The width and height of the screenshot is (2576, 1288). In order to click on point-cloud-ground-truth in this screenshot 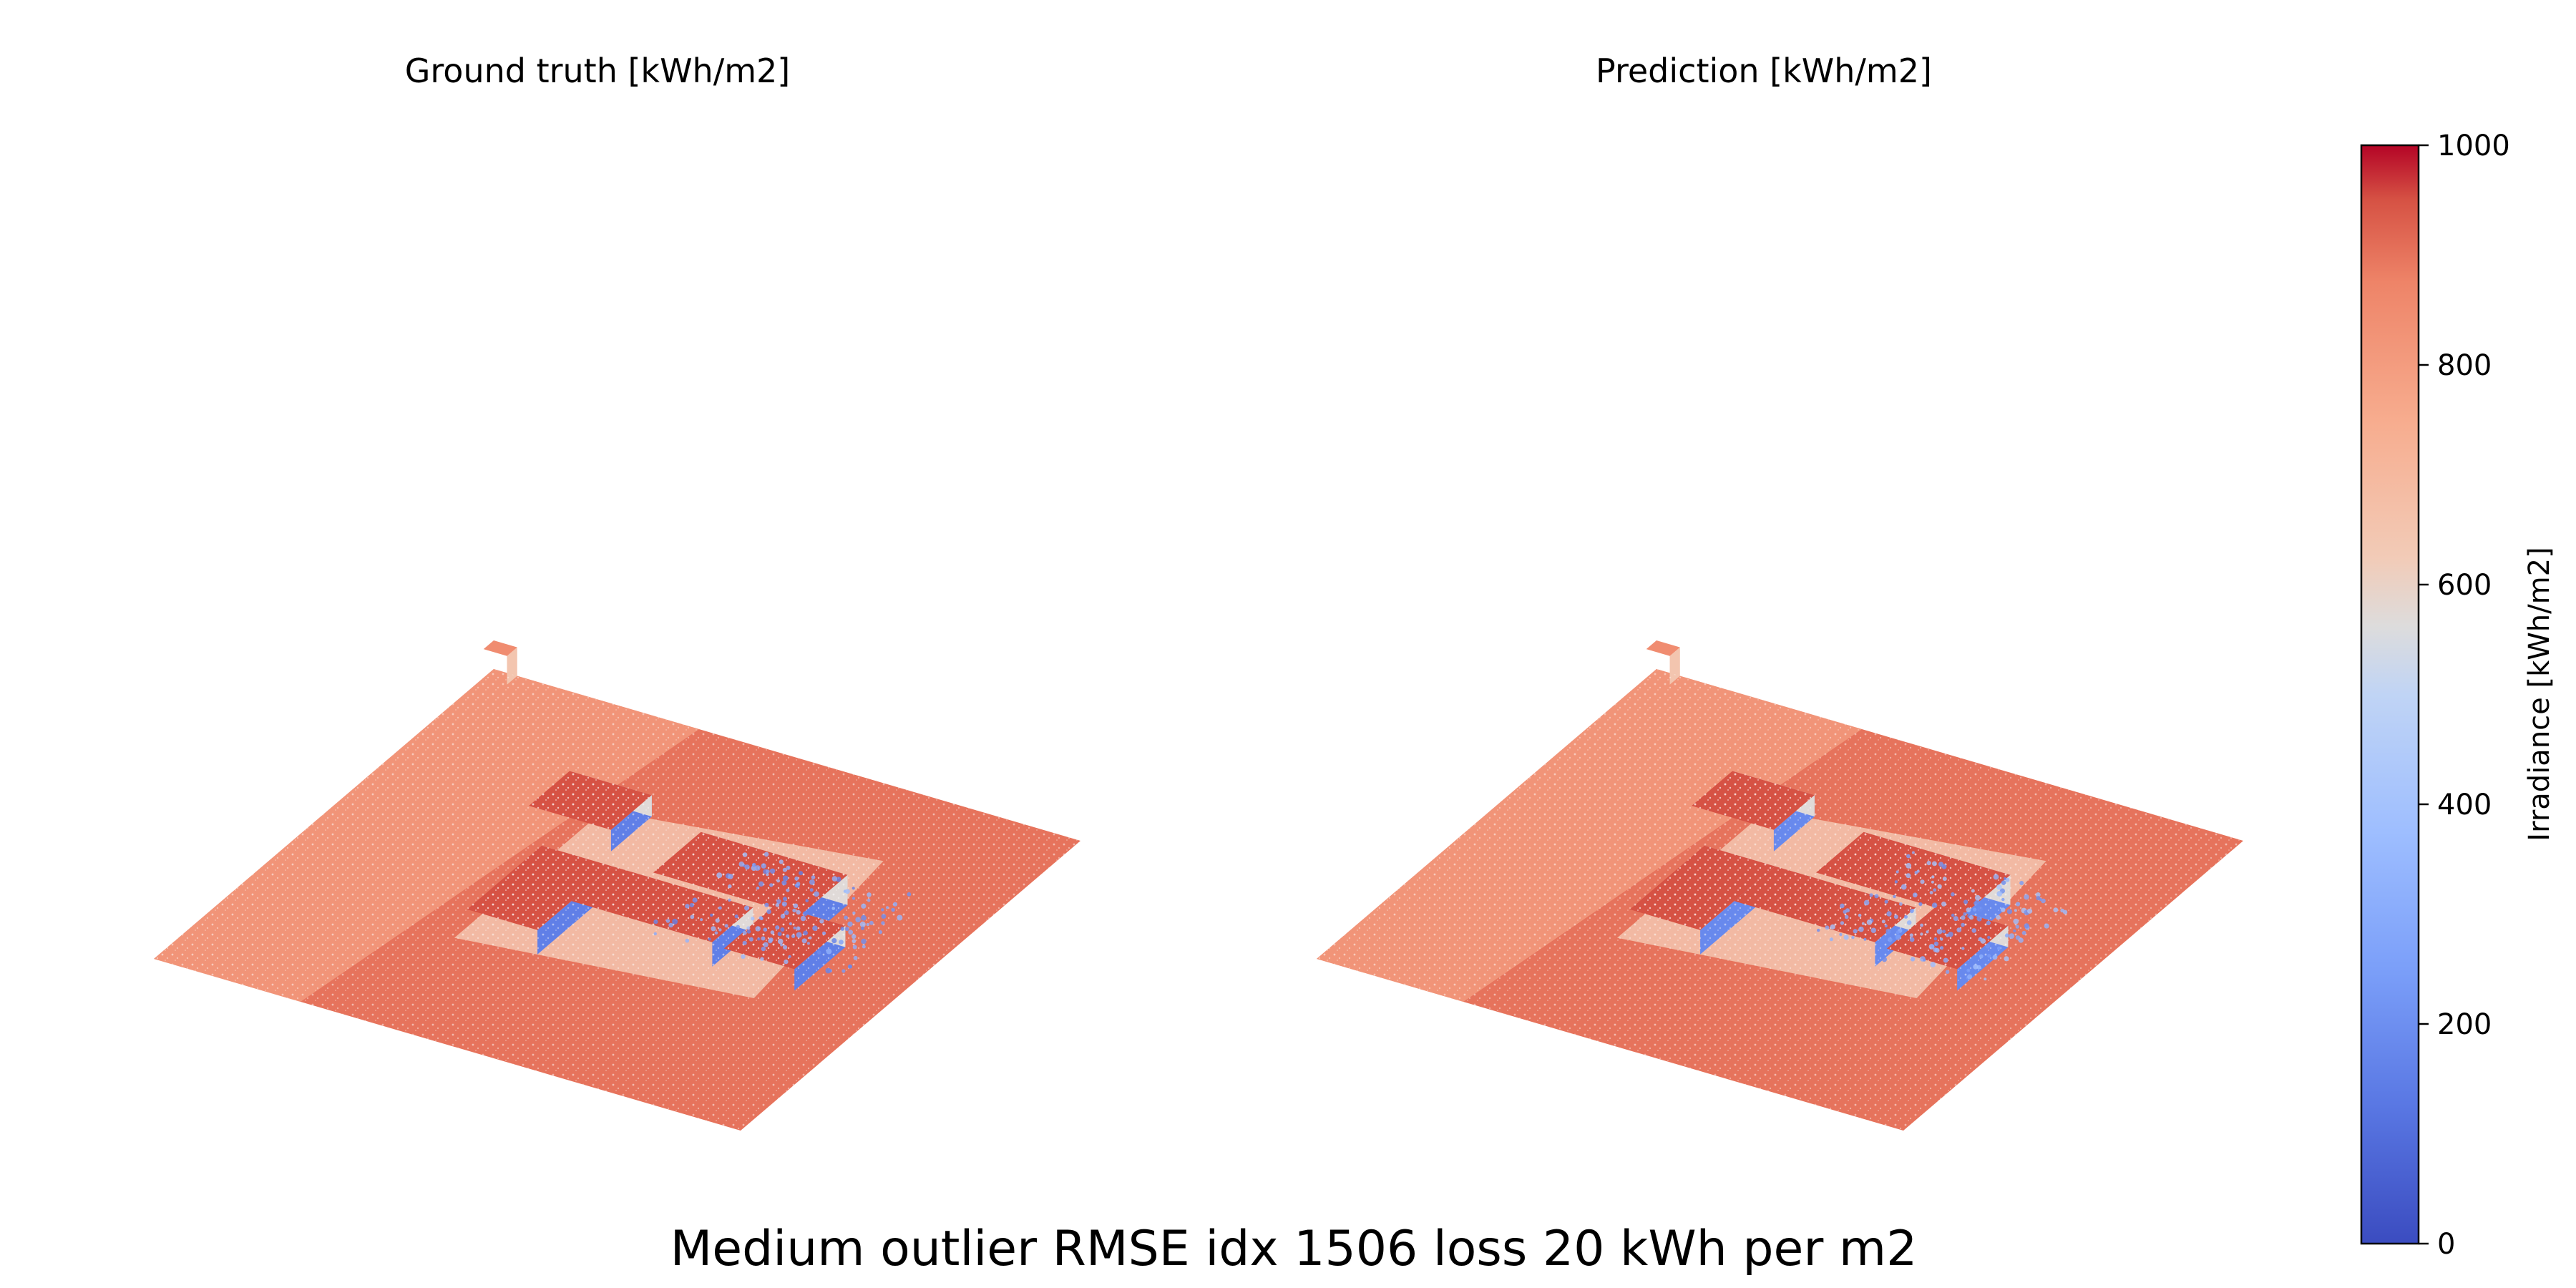, I will do `click(617, 885)`.